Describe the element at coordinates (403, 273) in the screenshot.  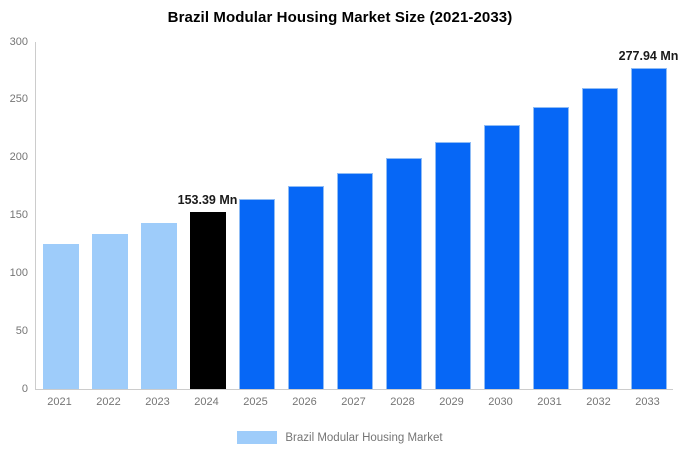
I see `bar-2028` at that location.